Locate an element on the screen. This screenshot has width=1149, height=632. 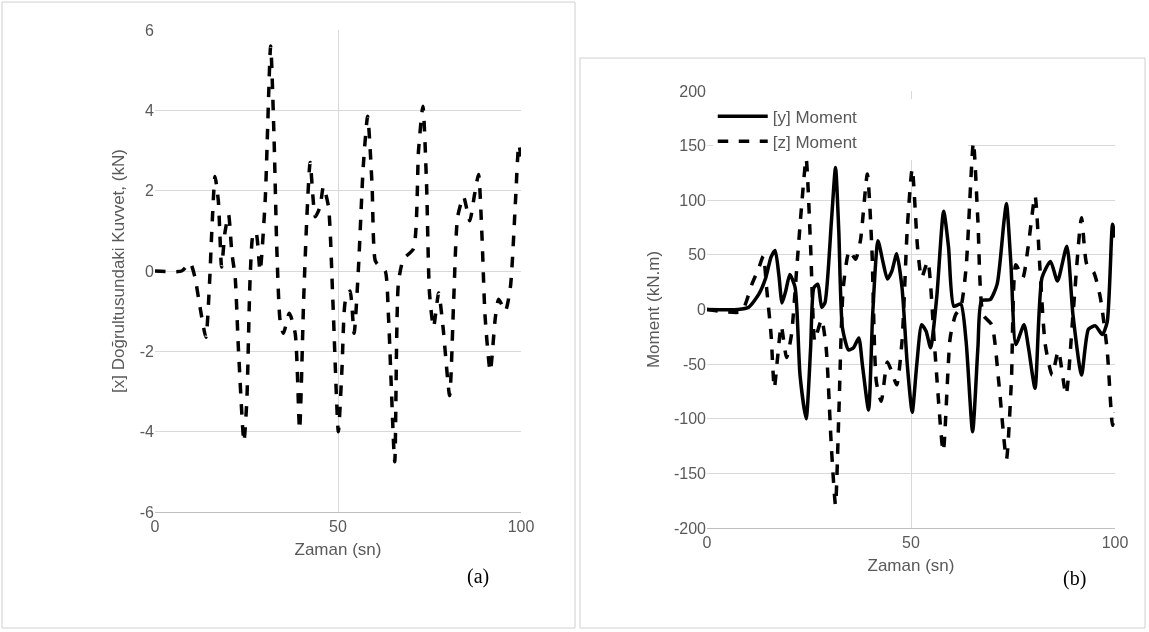
y-tick-label: -2 is located at coordinates (147, 351).